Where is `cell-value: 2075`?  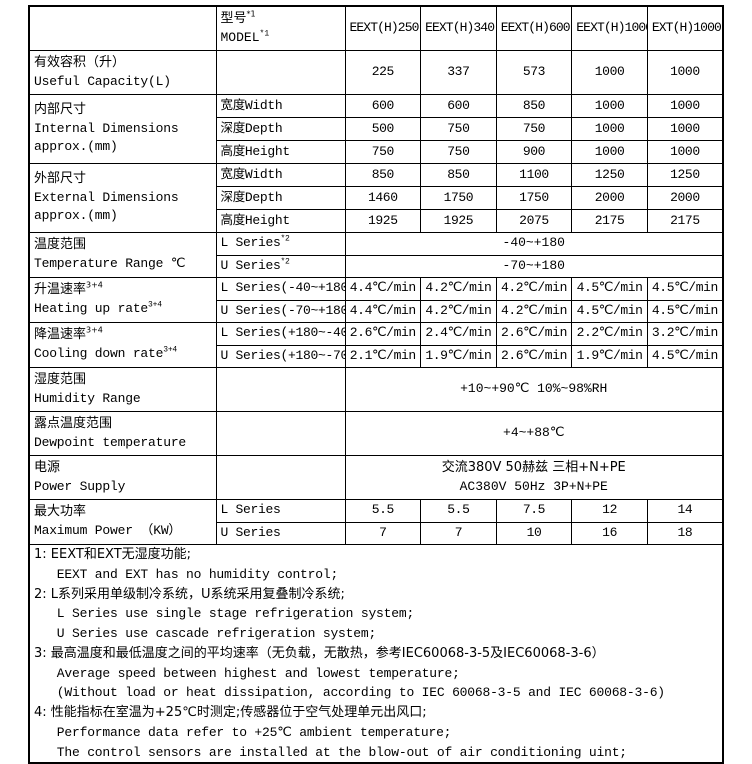 cell-value: 2075 is located at coordinates (534, 221).